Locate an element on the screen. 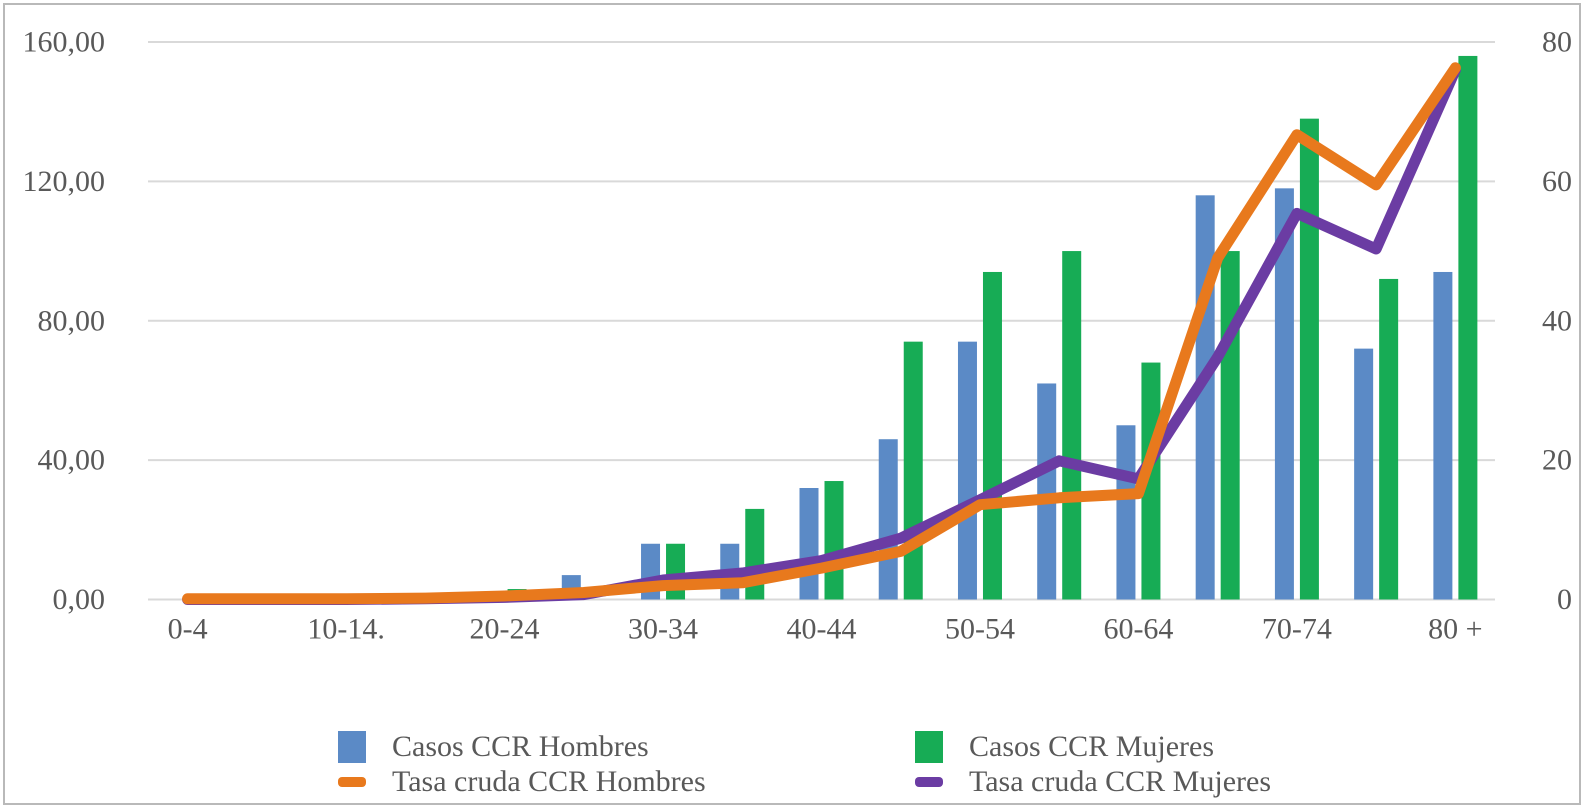 This screenshot has height=808, width=1584. left-axis-tick-label: 0,00 is located at coordinates (79, 599).